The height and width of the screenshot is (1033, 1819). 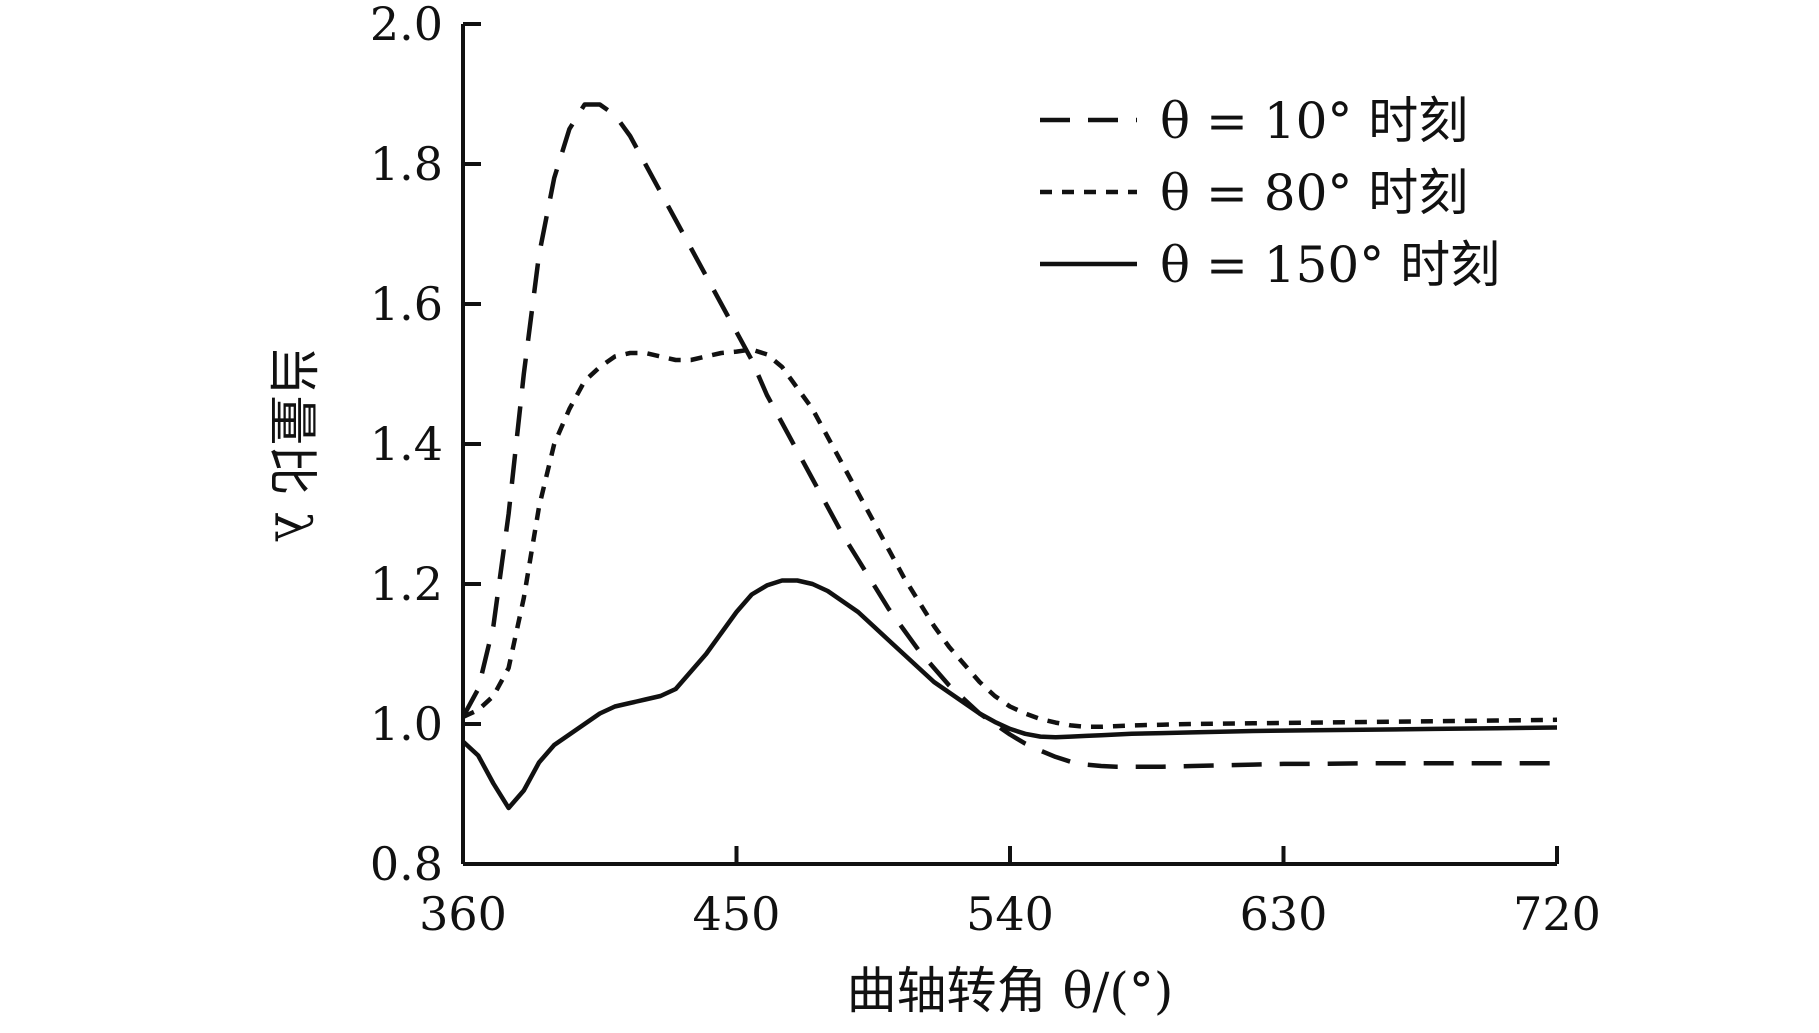 I want to click on legend-label-3: θ = 150° 时刻, so click(x=1330, y=265).